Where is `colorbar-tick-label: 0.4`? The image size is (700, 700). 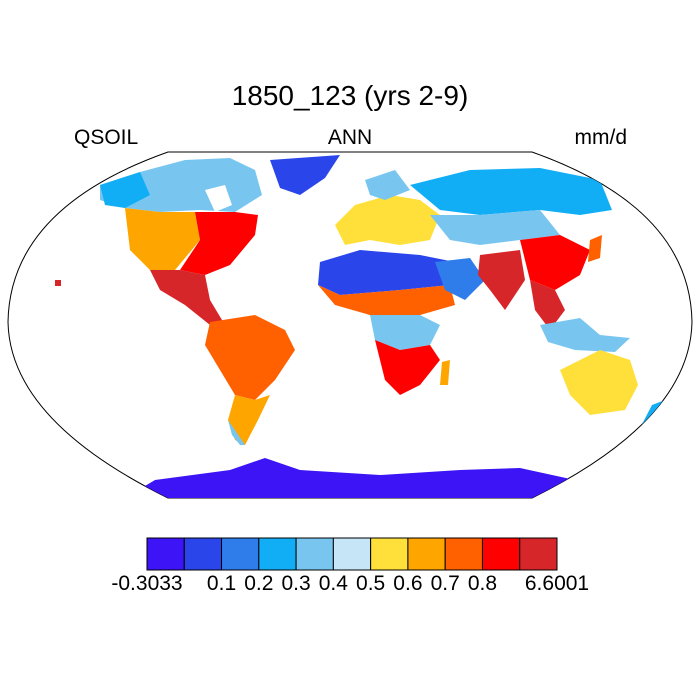
colorbar-tick-label: 0.4 is located at coordinates (333, 583).